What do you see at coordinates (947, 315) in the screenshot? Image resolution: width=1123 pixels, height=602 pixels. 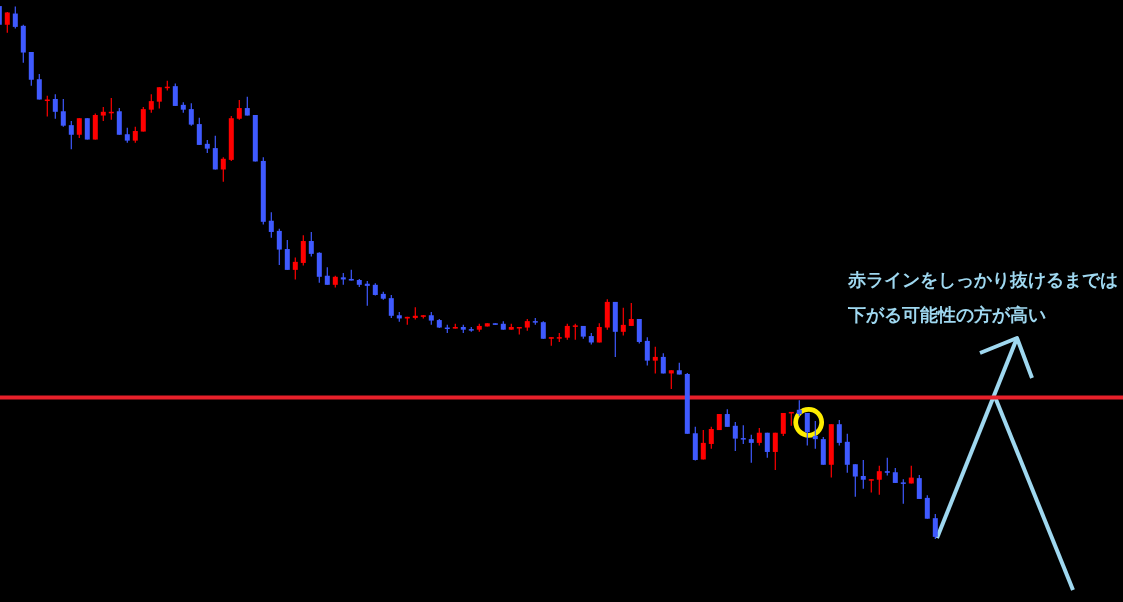 I see `annotation: 下がる可能性の方が高い` at bounding box center [947, 315].